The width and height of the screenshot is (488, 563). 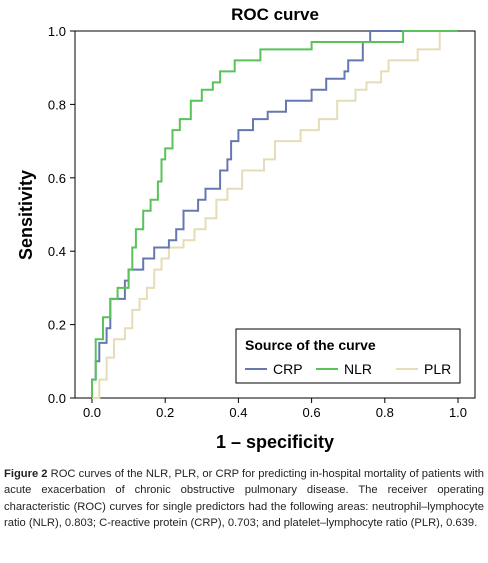 I want to click on x-tick-label: 0.0, so click(x=92, y=412).